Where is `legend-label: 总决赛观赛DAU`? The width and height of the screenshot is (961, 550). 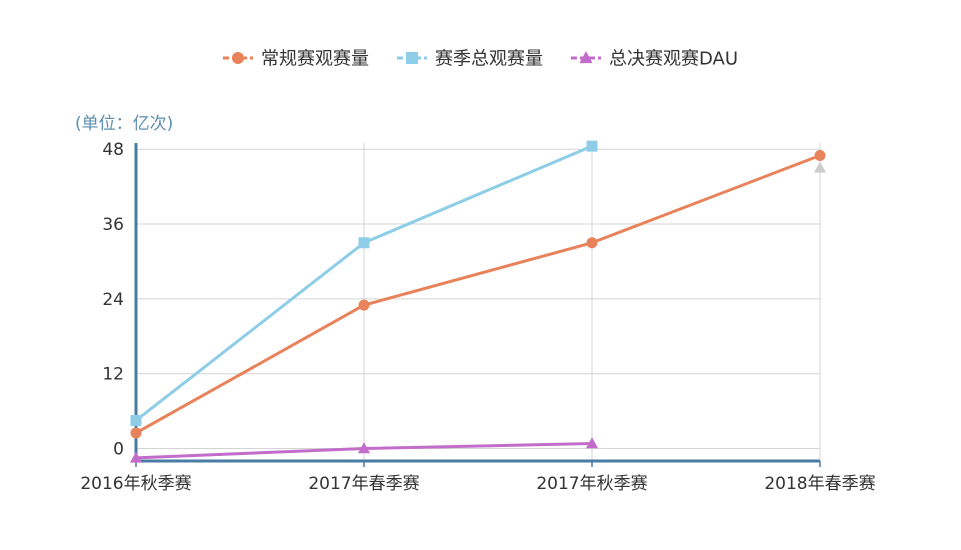
legend-label: 总决赛观赛DAU is located at coordinates (673, 59).